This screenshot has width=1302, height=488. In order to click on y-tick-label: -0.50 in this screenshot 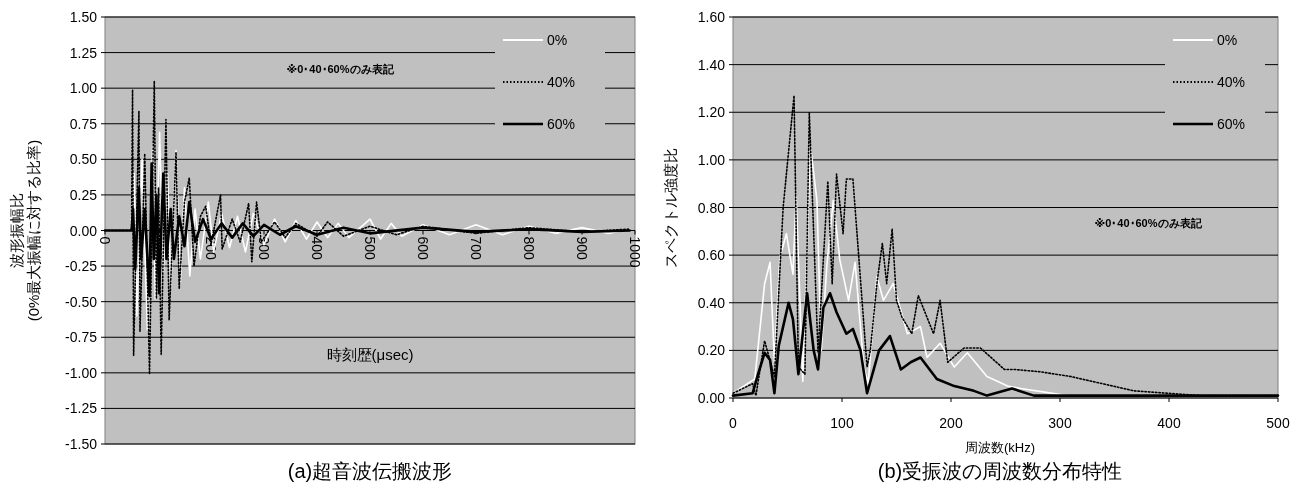, I will do `click(81, 301)`.